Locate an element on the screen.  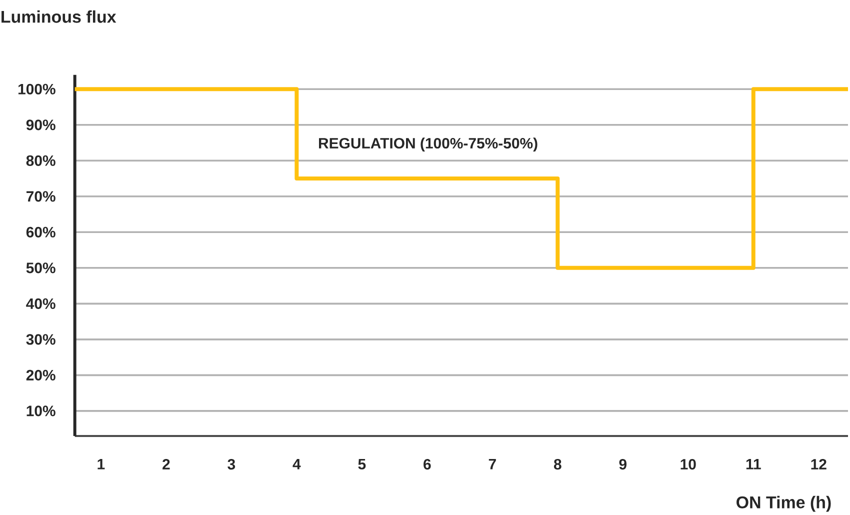
y-tick-label: 50% is located at coordinates (41, 268).